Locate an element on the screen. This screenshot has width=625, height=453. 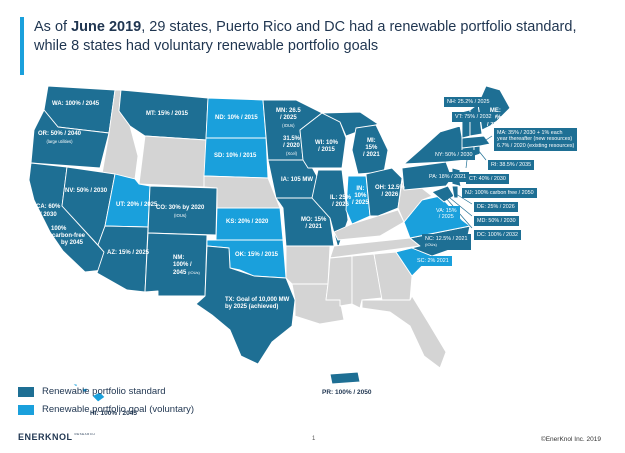
callout-vt: VT: 75% / 2032 is located at coordinates (473, 117).